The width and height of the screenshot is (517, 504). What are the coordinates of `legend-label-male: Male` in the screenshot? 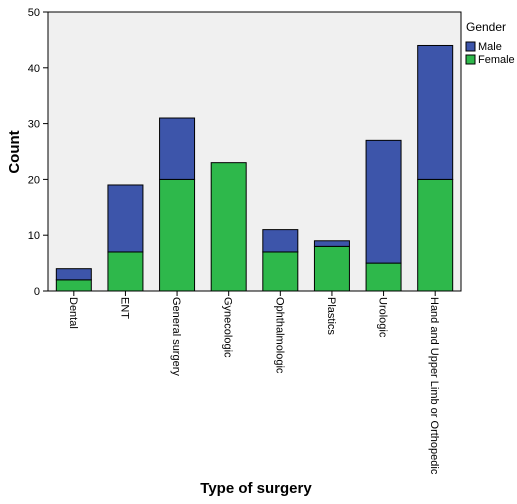 It's located at (490, 47).